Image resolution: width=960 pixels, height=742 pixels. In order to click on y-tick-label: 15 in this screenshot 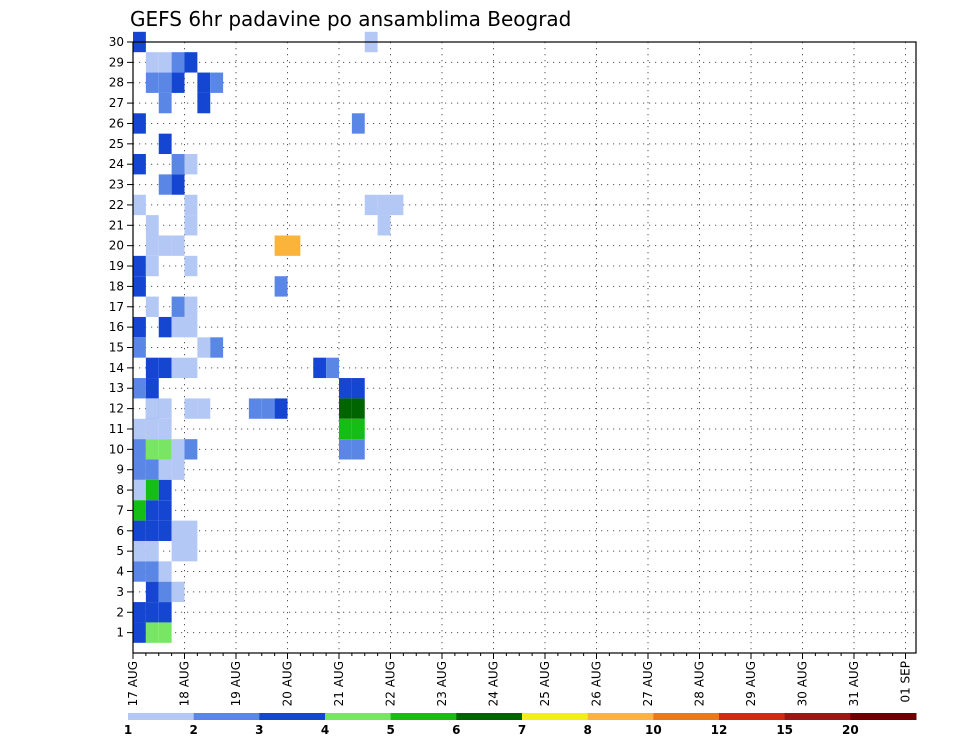, I will do `click(116, 348)`.